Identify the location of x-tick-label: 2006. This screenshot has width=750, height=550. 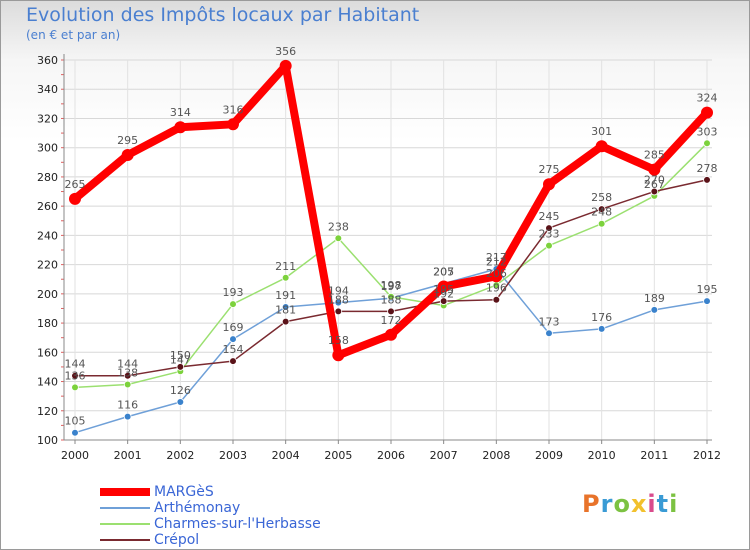
(391, 455).